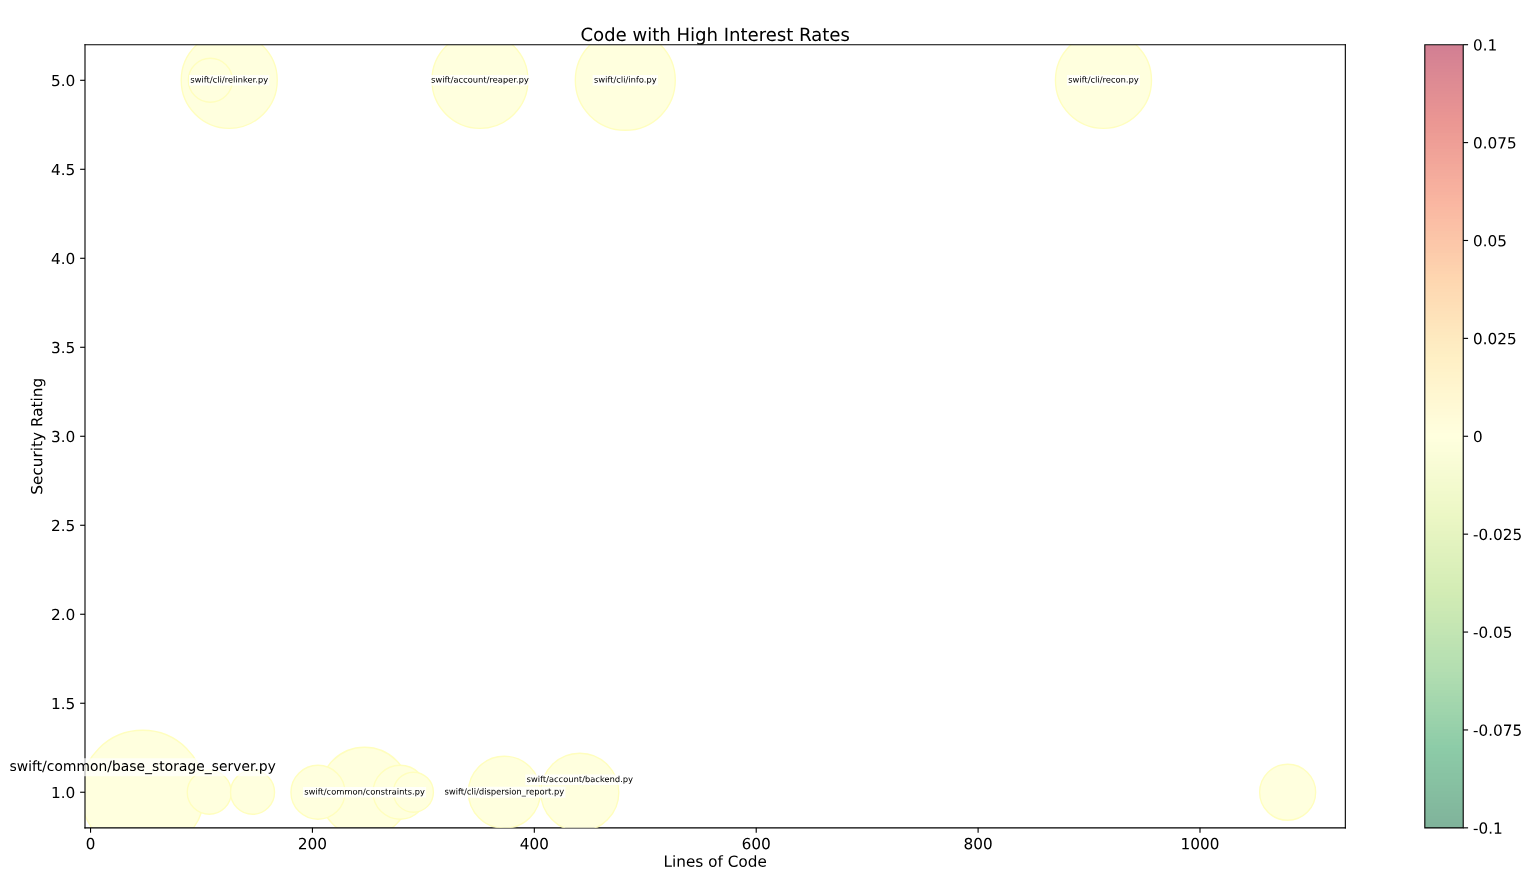 The image size is (1537, 894). I want to click on y-tick-label: 4.0, so click(63, 258).